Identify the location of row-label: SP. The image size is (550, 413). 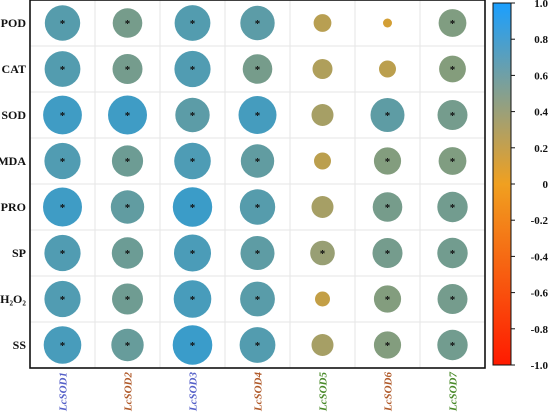
(19, 253).